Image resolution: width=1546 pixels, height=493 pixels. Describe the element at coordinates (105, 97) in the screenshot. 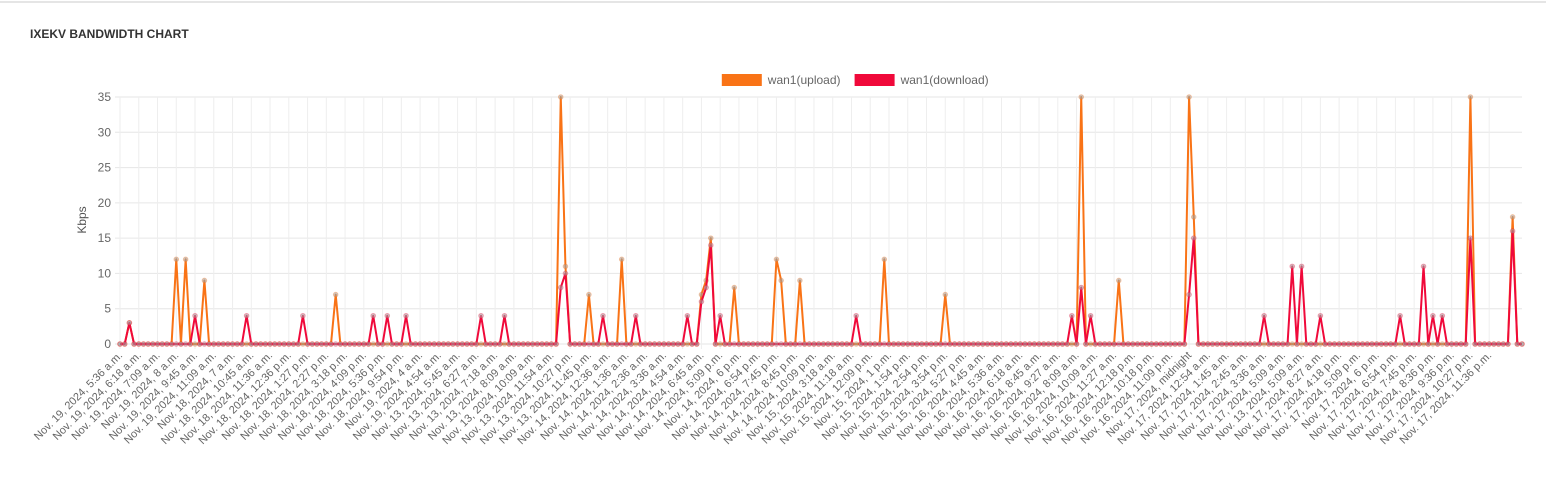

I see `y-tick-label: 35` at that location.